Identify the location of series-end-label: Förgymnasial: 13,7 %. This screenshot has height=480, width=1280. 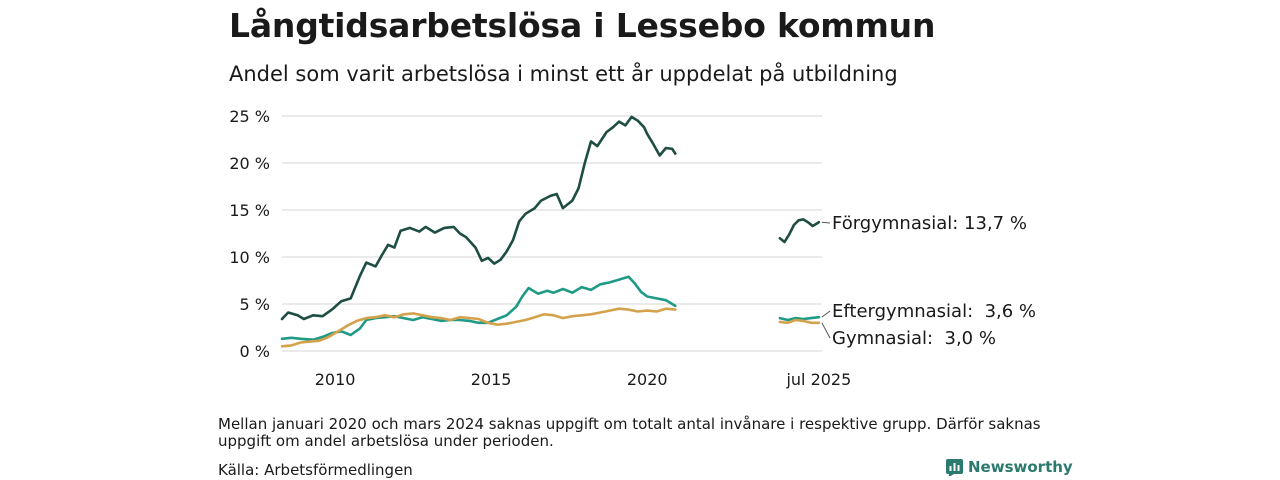
(929, 223).